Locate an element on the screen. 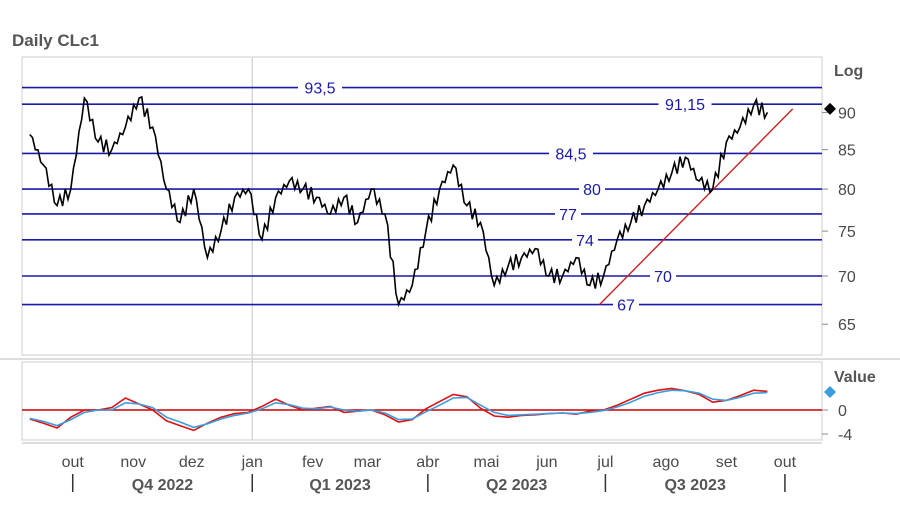  trendline is located at coordinates (696, 207).